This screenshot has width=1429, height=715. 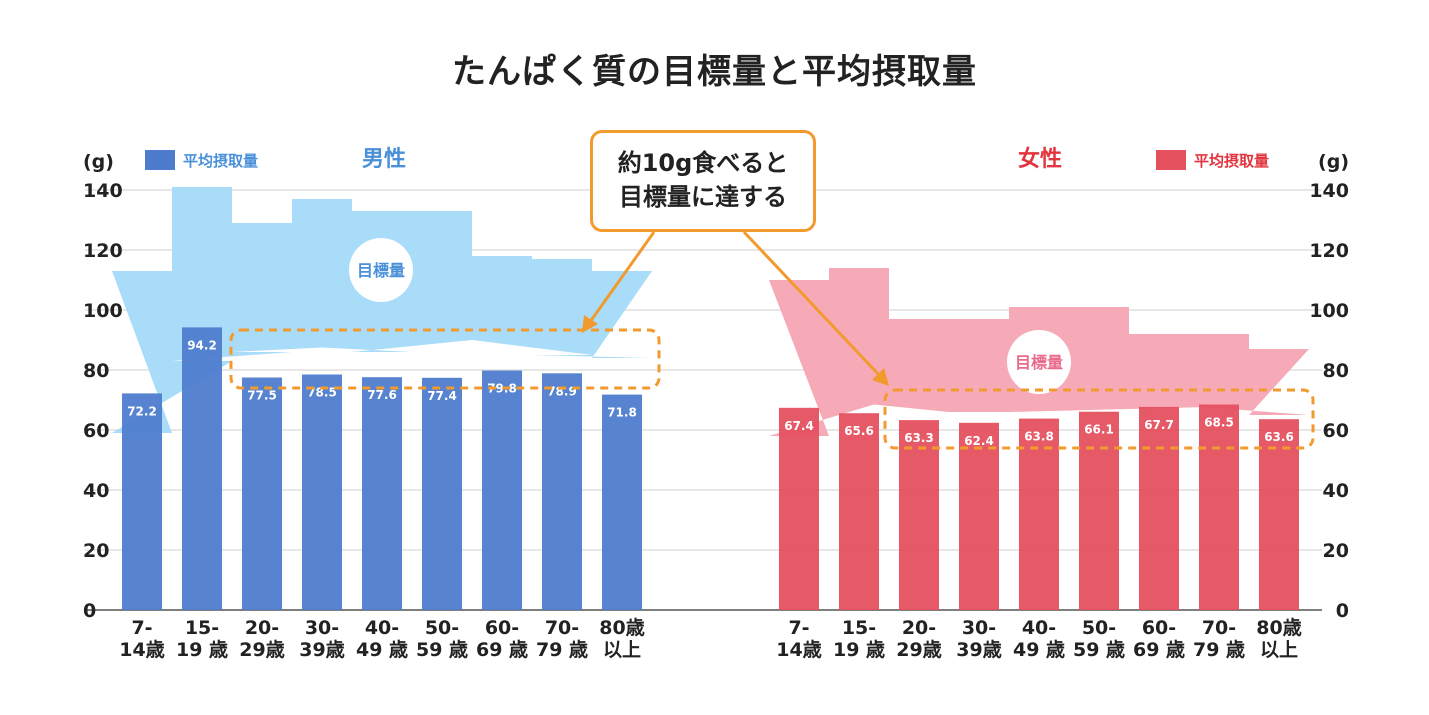 I want to click on male-y-tick-label: 100, so click(x=103, y=311).